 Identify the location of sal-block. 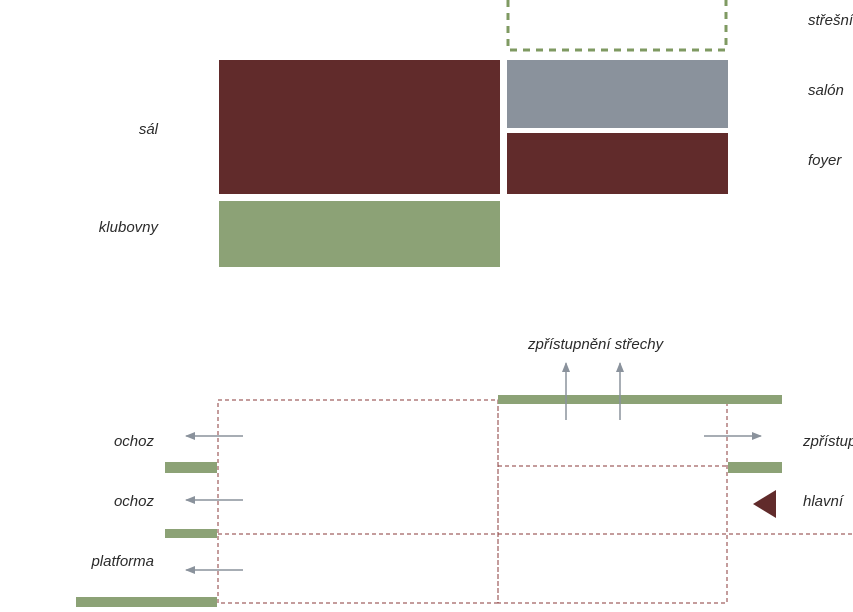
(359, 127).